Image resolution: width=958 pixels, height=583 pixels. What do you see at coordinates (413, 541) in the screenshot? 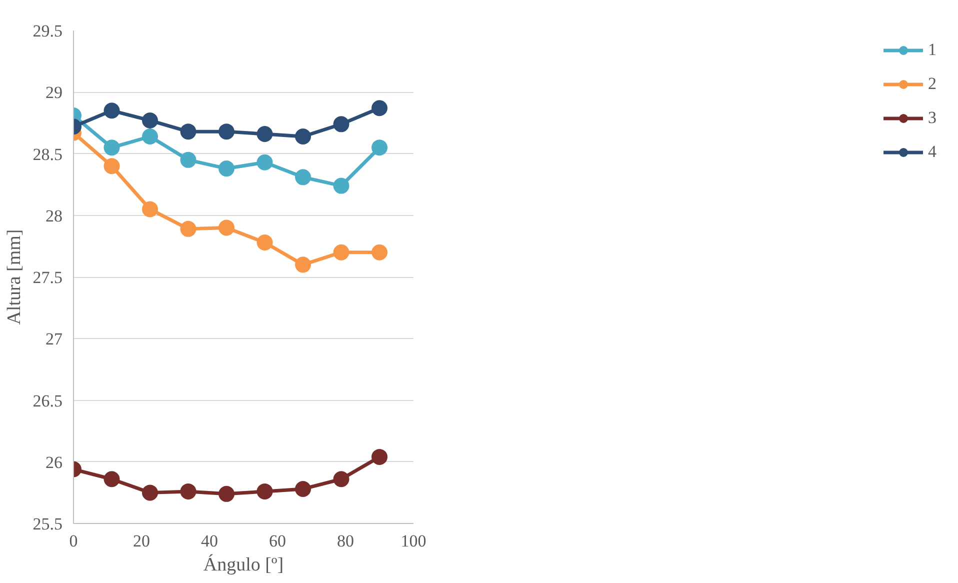
I see `x-tick-label: 100` at bounding box center [413, 541].